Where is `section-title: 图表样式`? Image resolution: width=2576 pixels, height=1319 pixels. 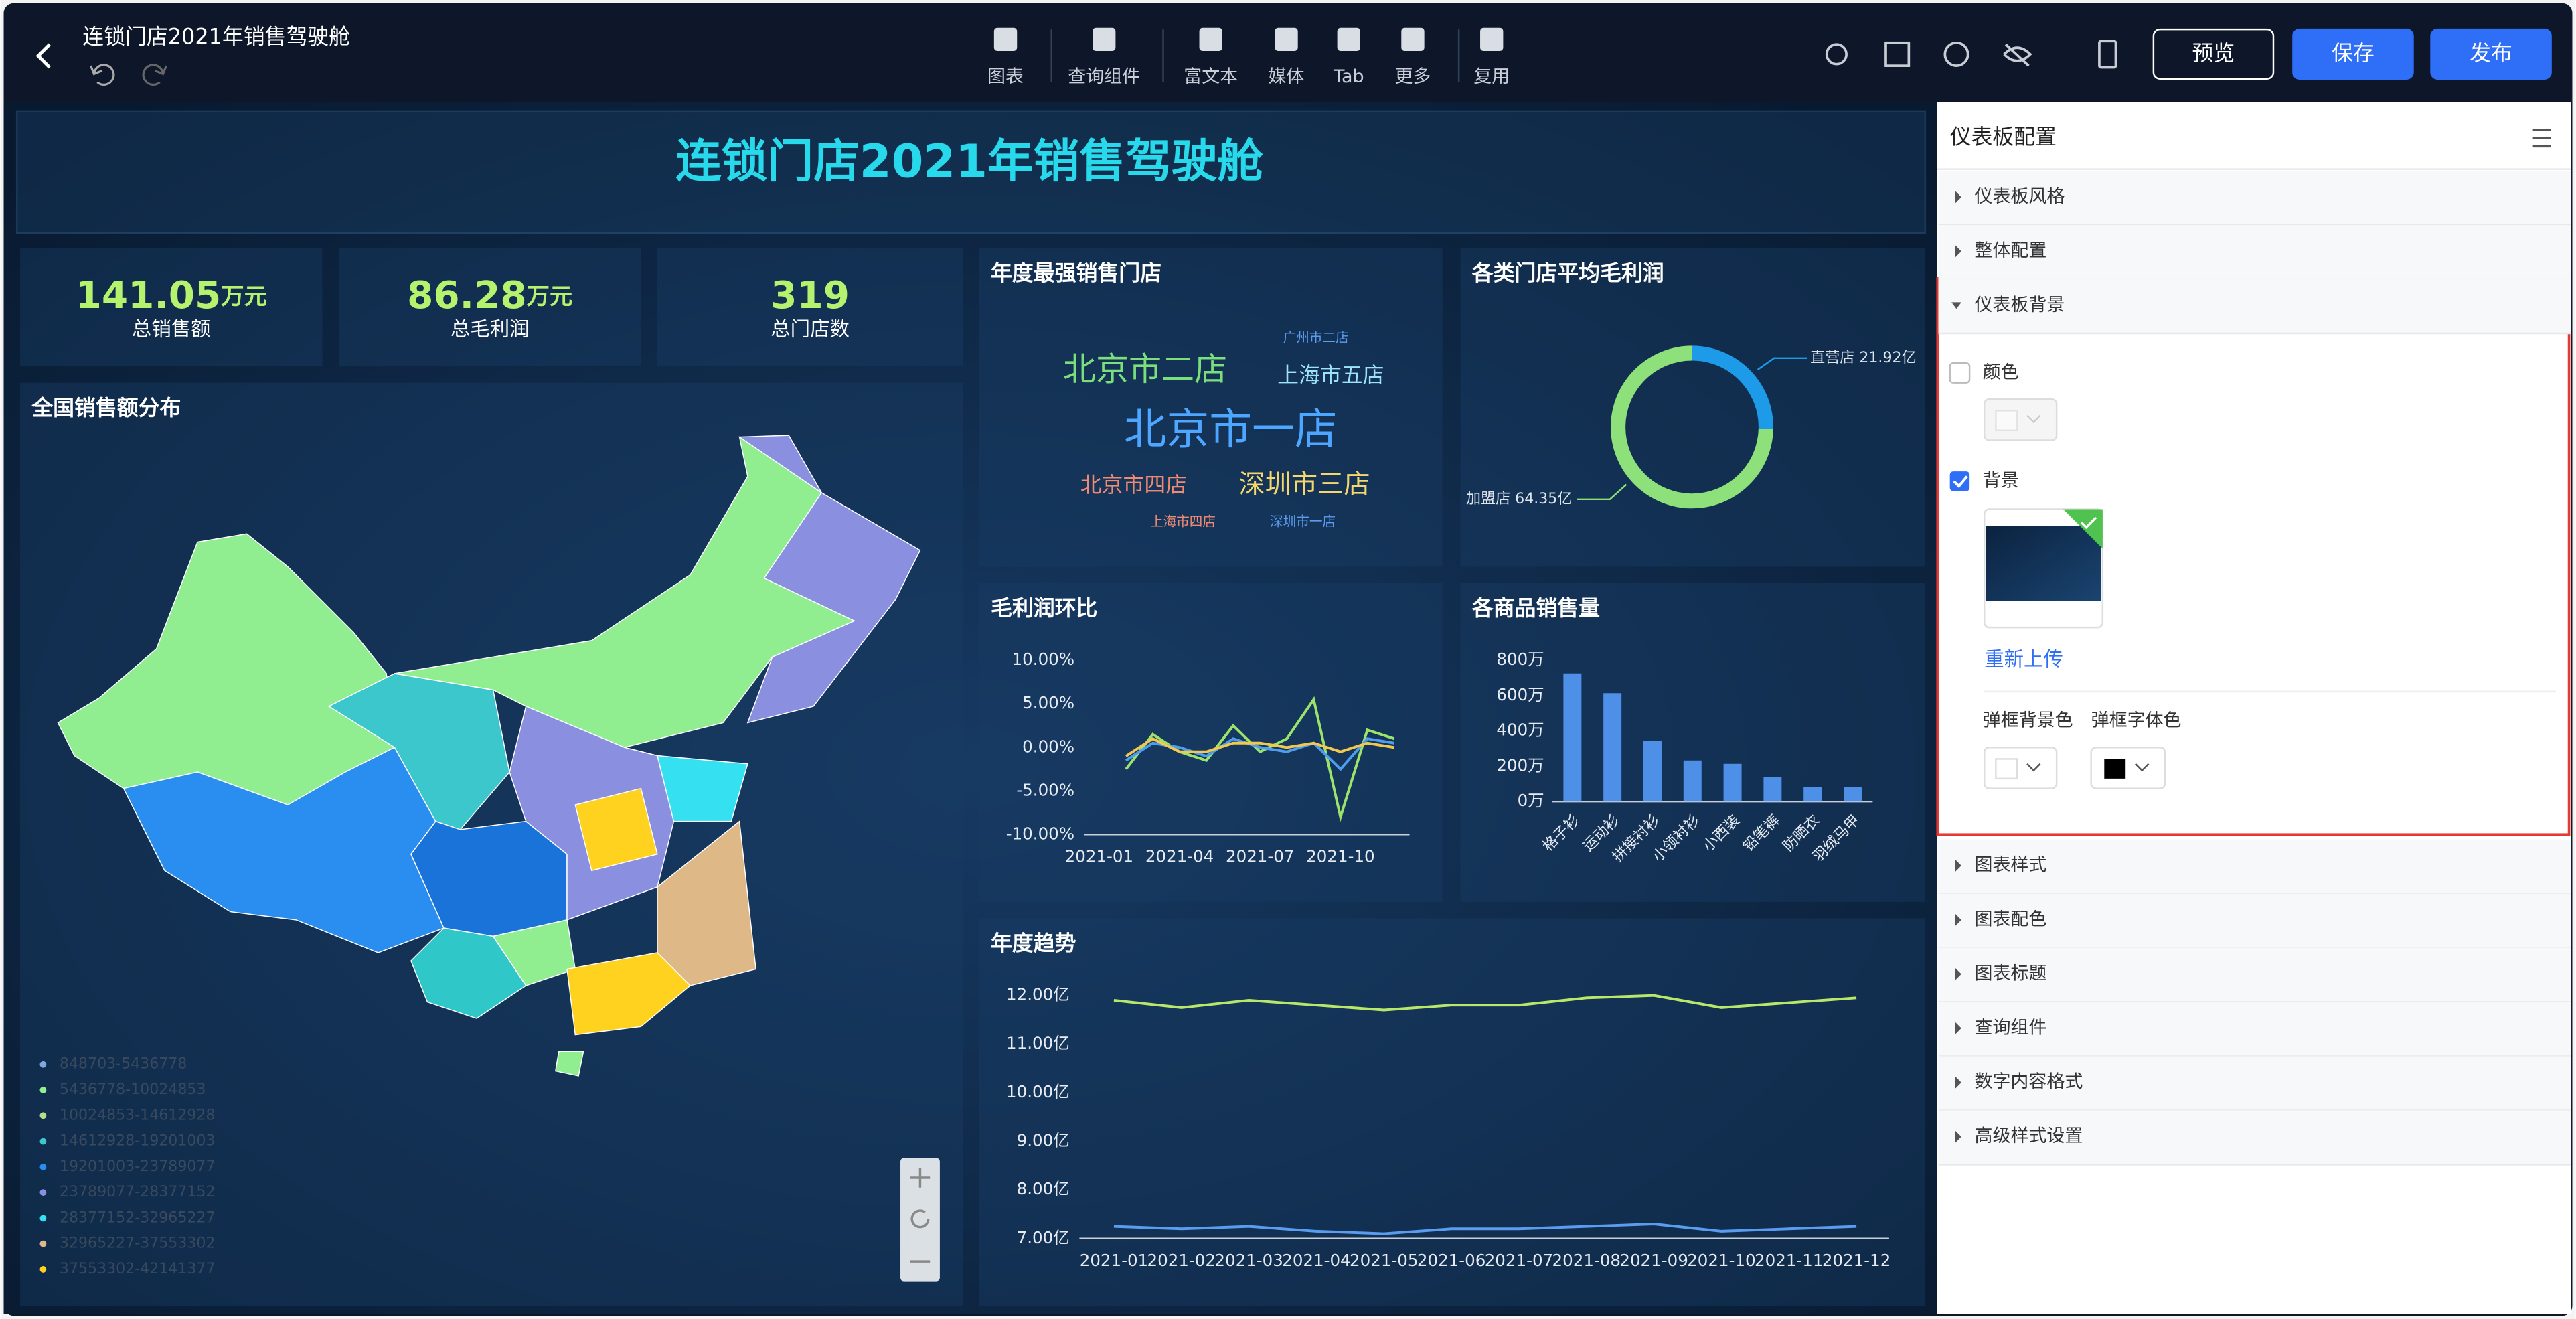
section-title: 图表样式 is located at coordinates (2010, 864).